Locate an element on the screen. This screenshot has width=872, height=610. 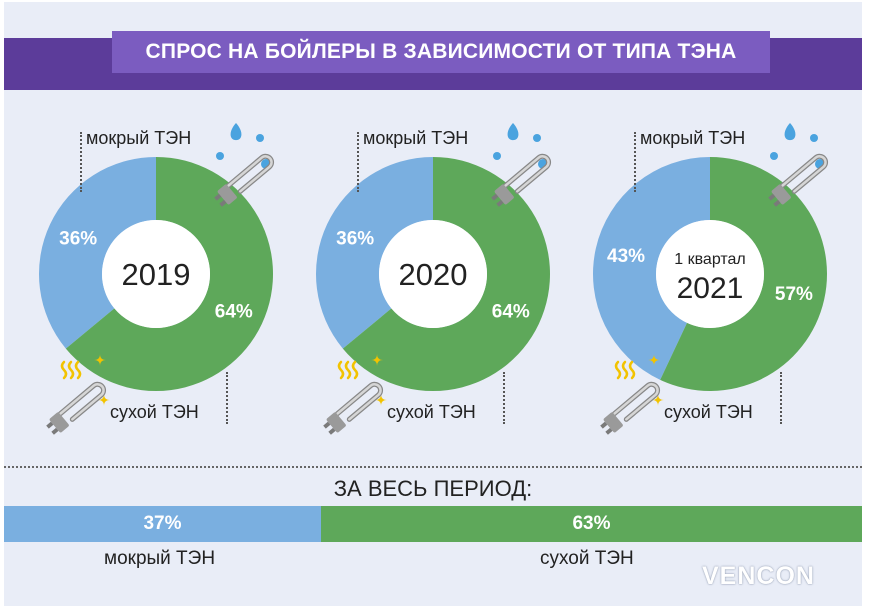
center-label-top: 1 квартал is located at coordinates (710, 259).